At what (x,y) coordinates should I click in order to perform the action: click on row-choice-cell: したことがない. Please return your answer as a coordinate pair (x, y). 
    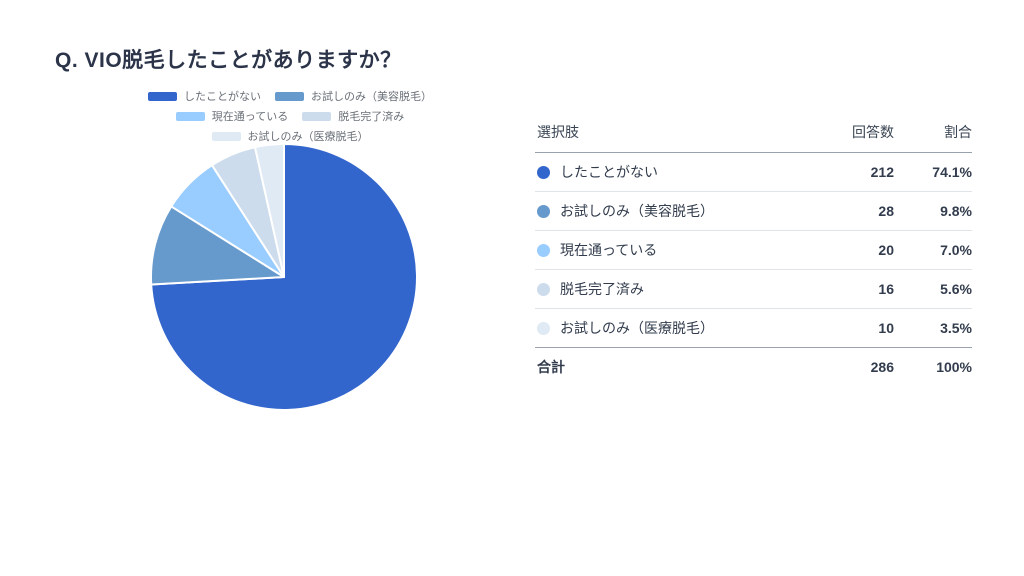
    Looking at the image, I should click on (669, 172).